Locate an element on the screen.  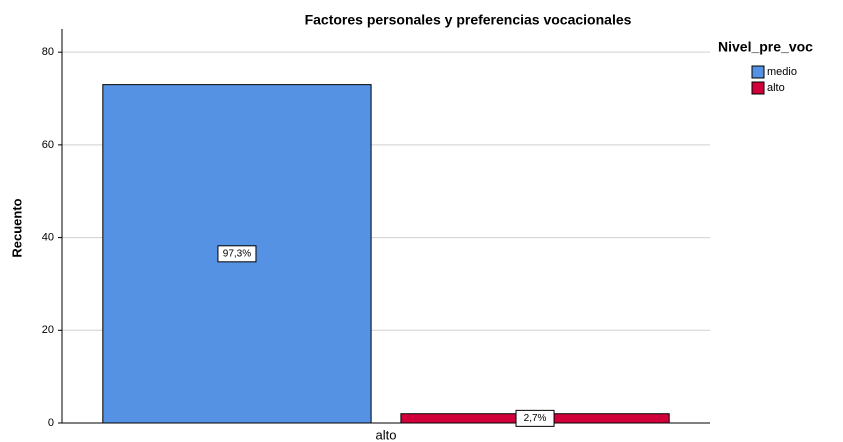
data-label: 97,3% is located at coordinates (237, 253).